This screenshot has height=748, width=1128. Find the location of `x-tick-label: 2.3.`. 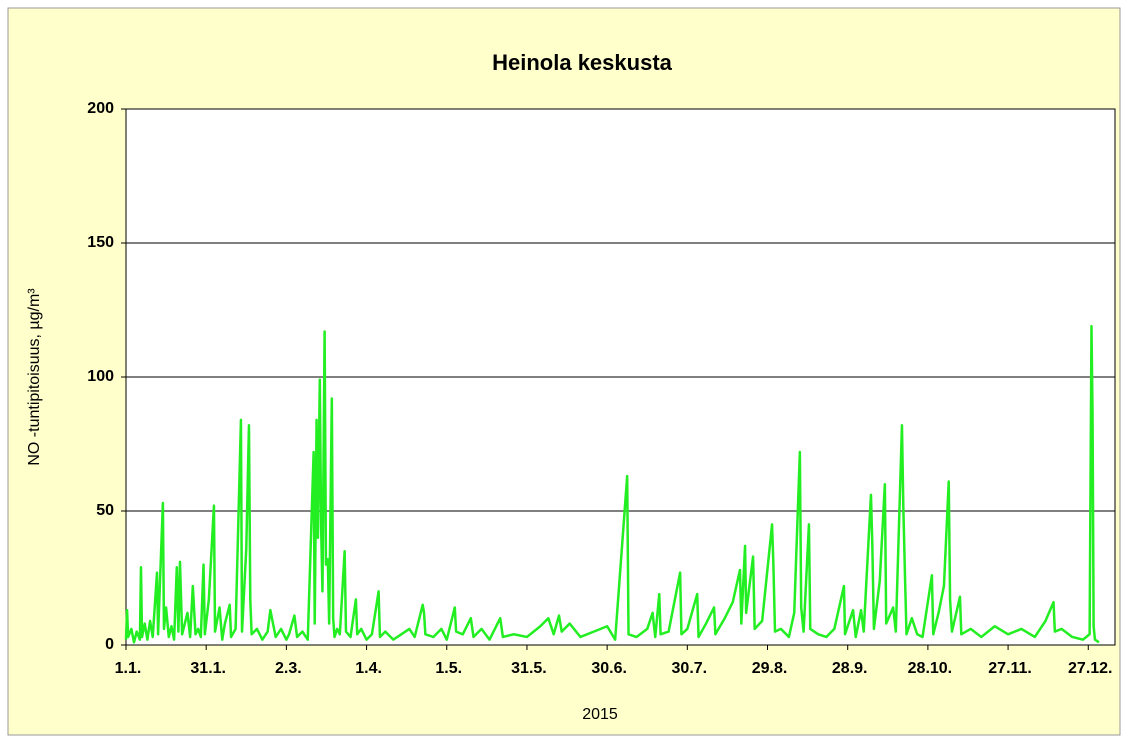

x-tick-label: 2.3. is located at coordinates (288, 668).